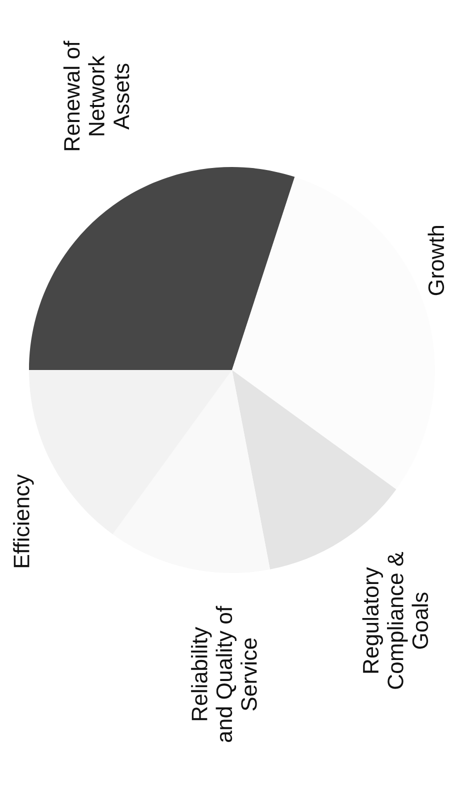 The width and height of the screenshot is (459, 787). Describe the element at coordinates (96, 95) in the screenshot. I see `slice-label: Renewal of Network Assets` at that location.